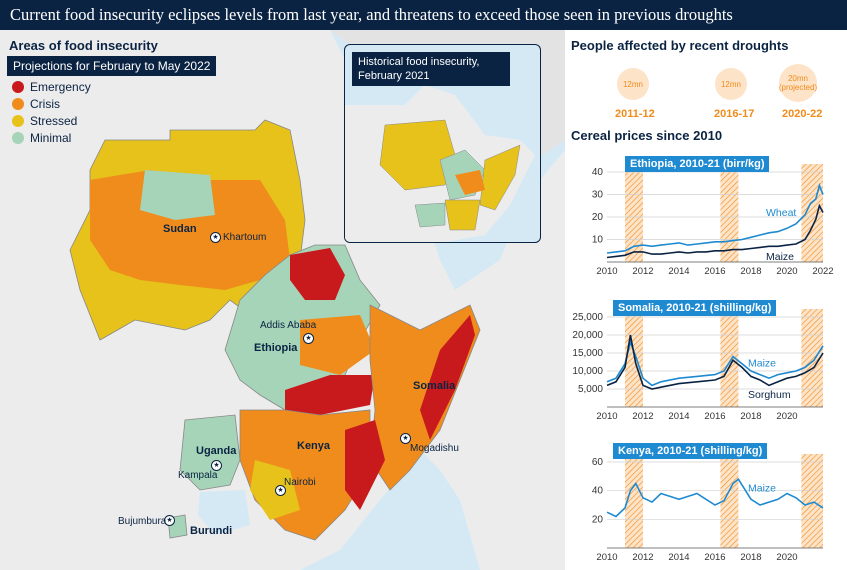 This screenshot has height=570, width=847. What do you see at coordinates (330, 395) in the screenshot?
I see `ethiopia-emergency-south` at bounding box center [330, 395].